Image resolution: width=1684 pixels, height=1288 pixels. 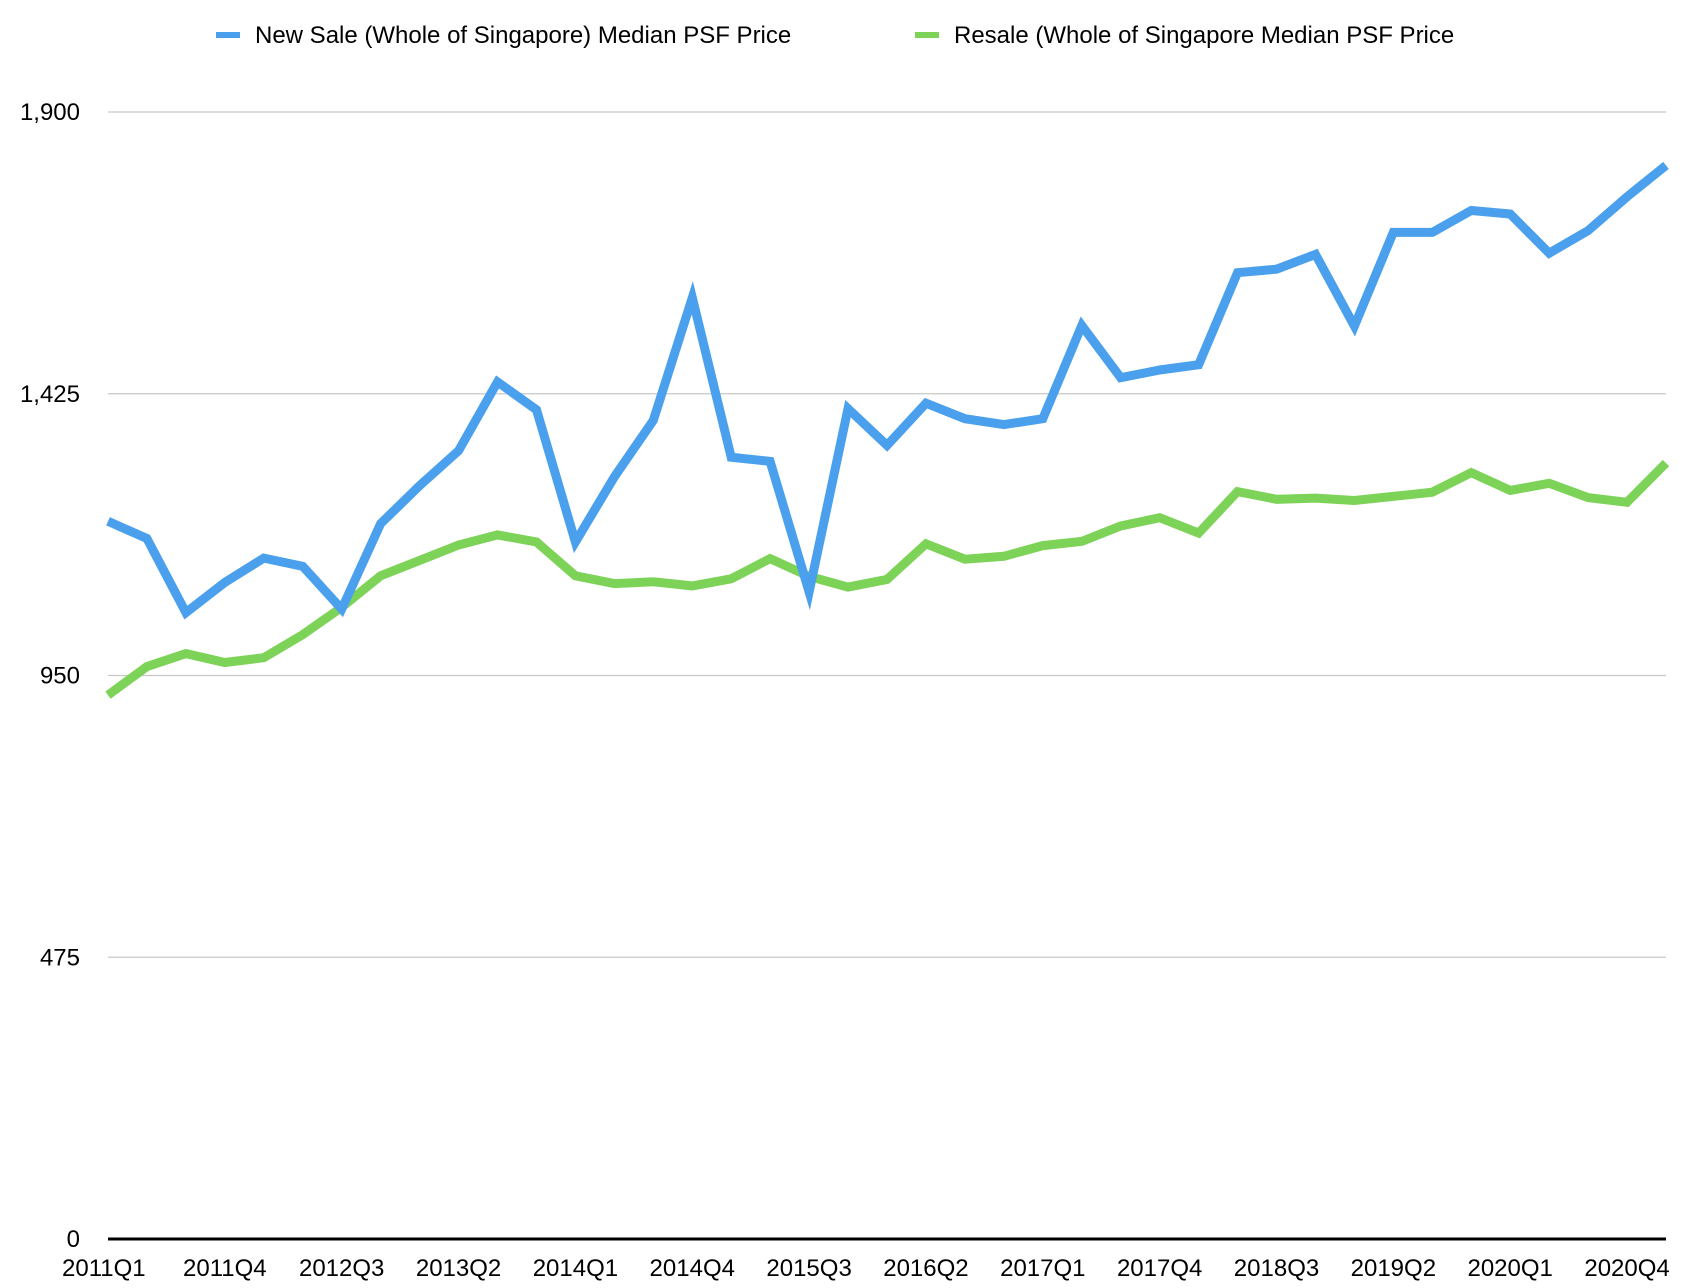 I want to click on x-tick-label: 2014Q1, so click(x=575, y=1268).